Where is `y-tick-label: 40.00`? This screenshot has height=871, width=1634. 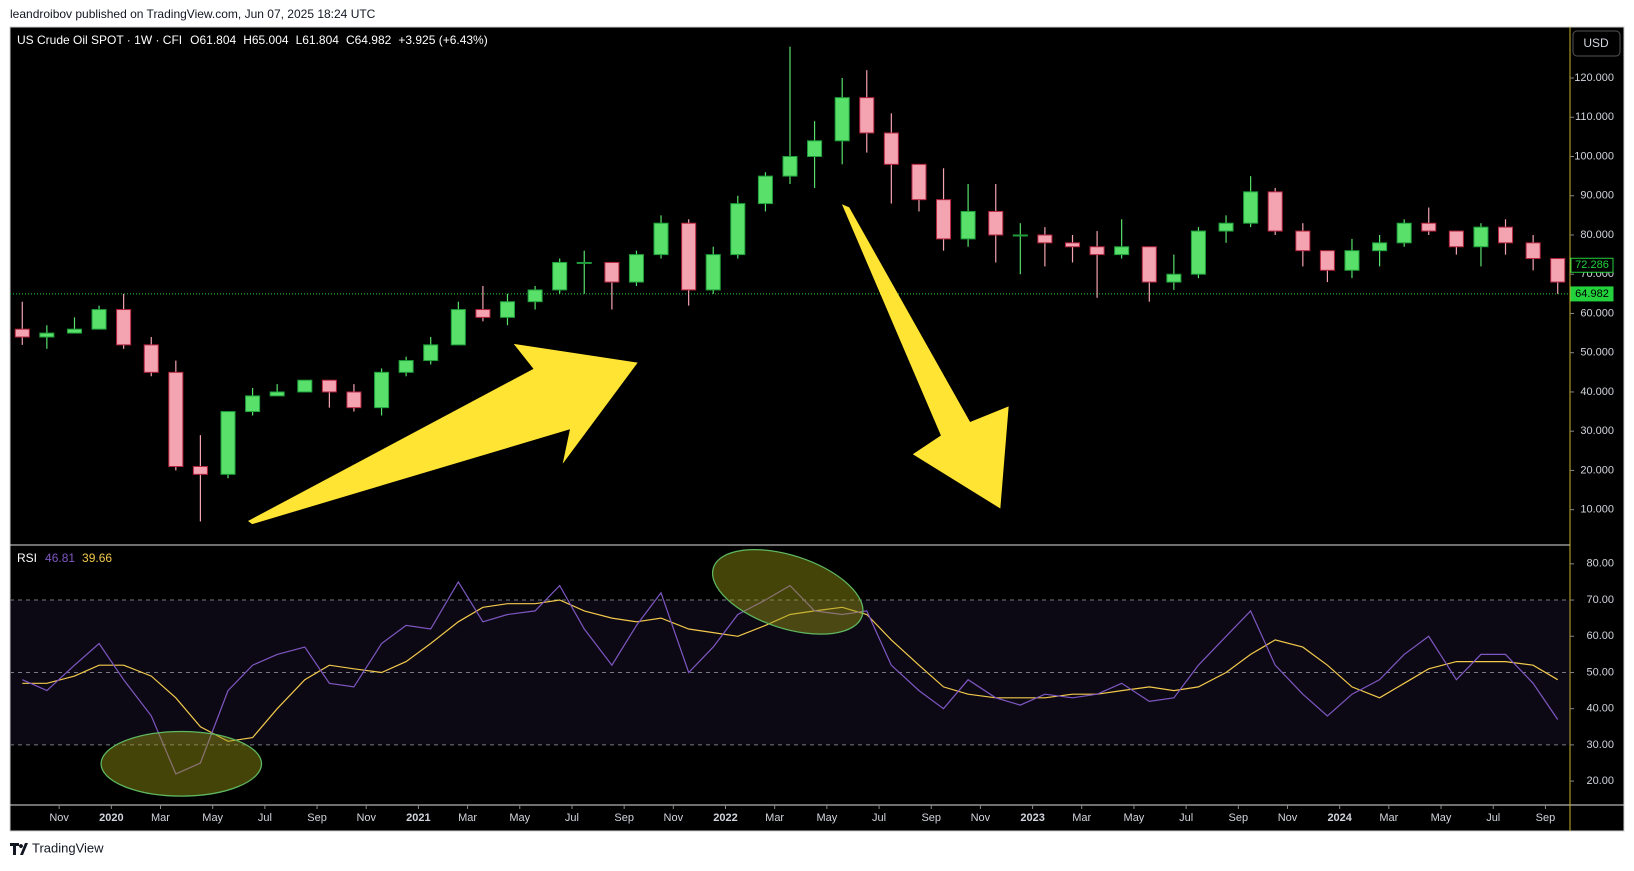 y-tick-label: 40.00 is located at coordinates (1600, 709).